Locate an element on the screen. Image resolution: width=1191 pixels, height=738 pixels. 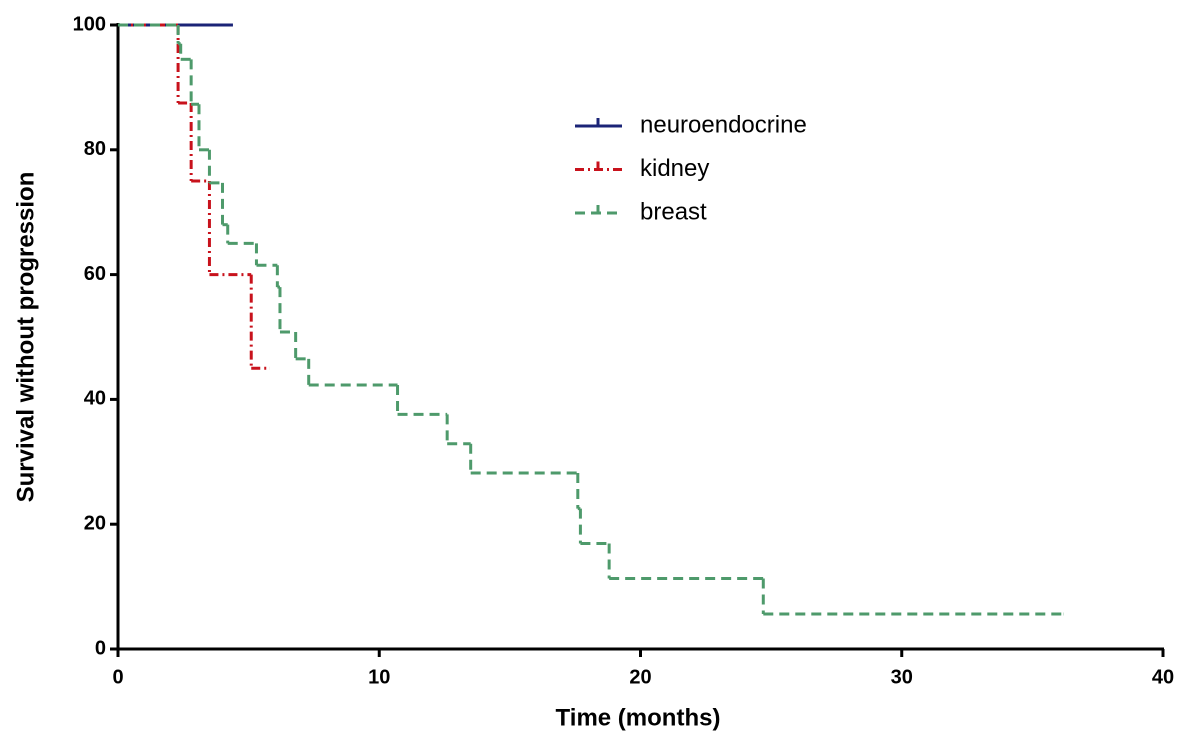
y-tick-label: 0 is located at coordinates (100, 648).